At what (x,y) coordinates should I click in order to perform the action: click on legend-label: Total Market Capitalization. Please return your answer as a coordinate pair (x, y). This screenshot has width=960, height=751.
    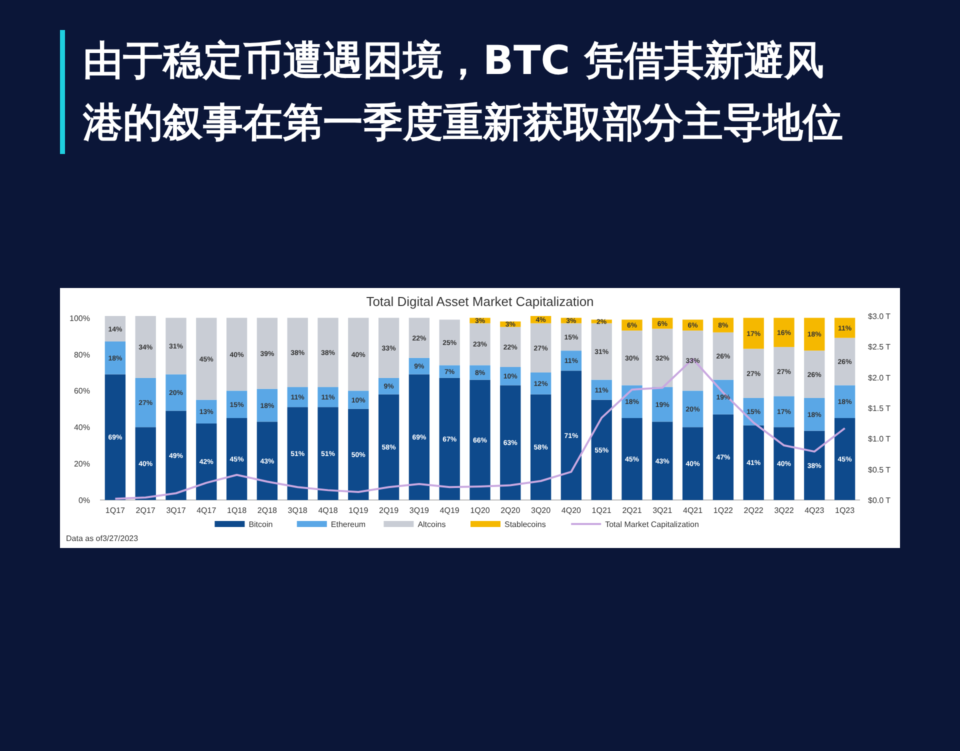
    Looking at the image, I should click on (652, 524).